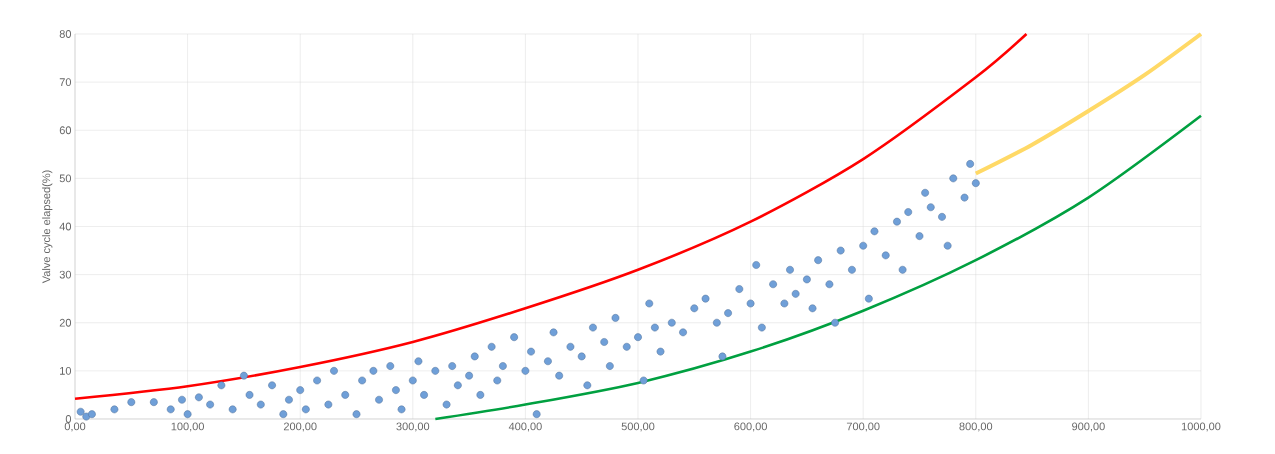  What do you see at coordinates (65, 226) in the screenshot?
I see `y-tick-label: 40` at bounding box center [65, 226].